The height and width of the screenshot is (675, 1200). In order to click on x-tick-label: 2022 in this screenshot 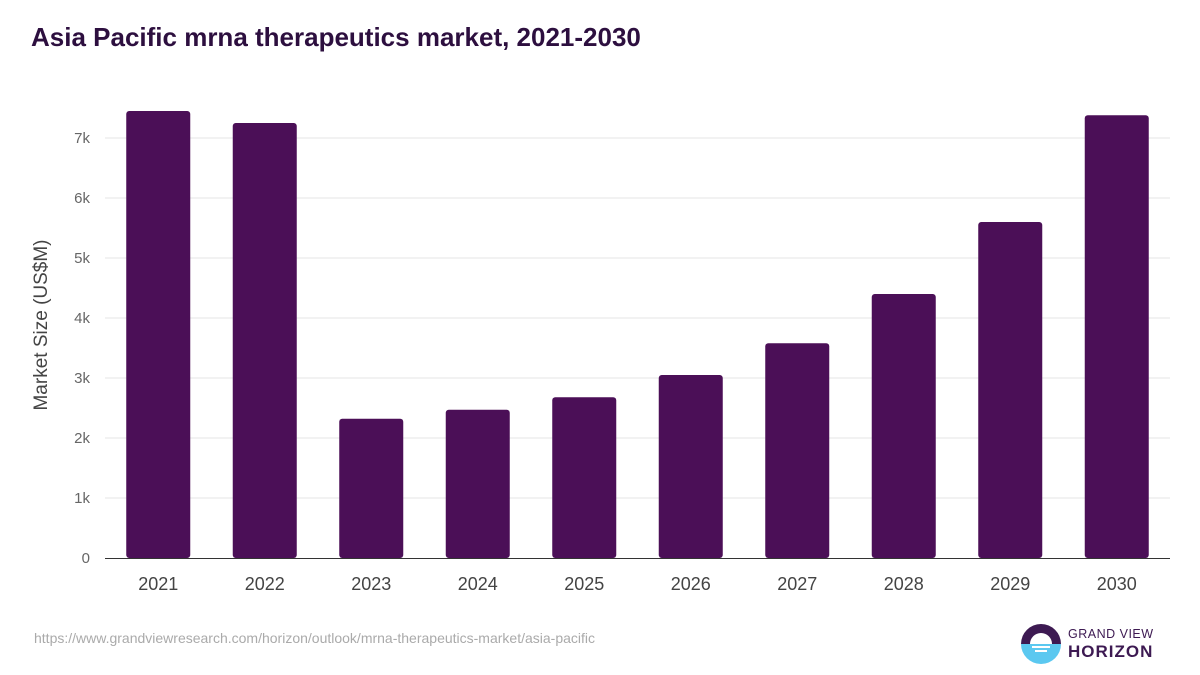, I will do `click(265, 584)`.